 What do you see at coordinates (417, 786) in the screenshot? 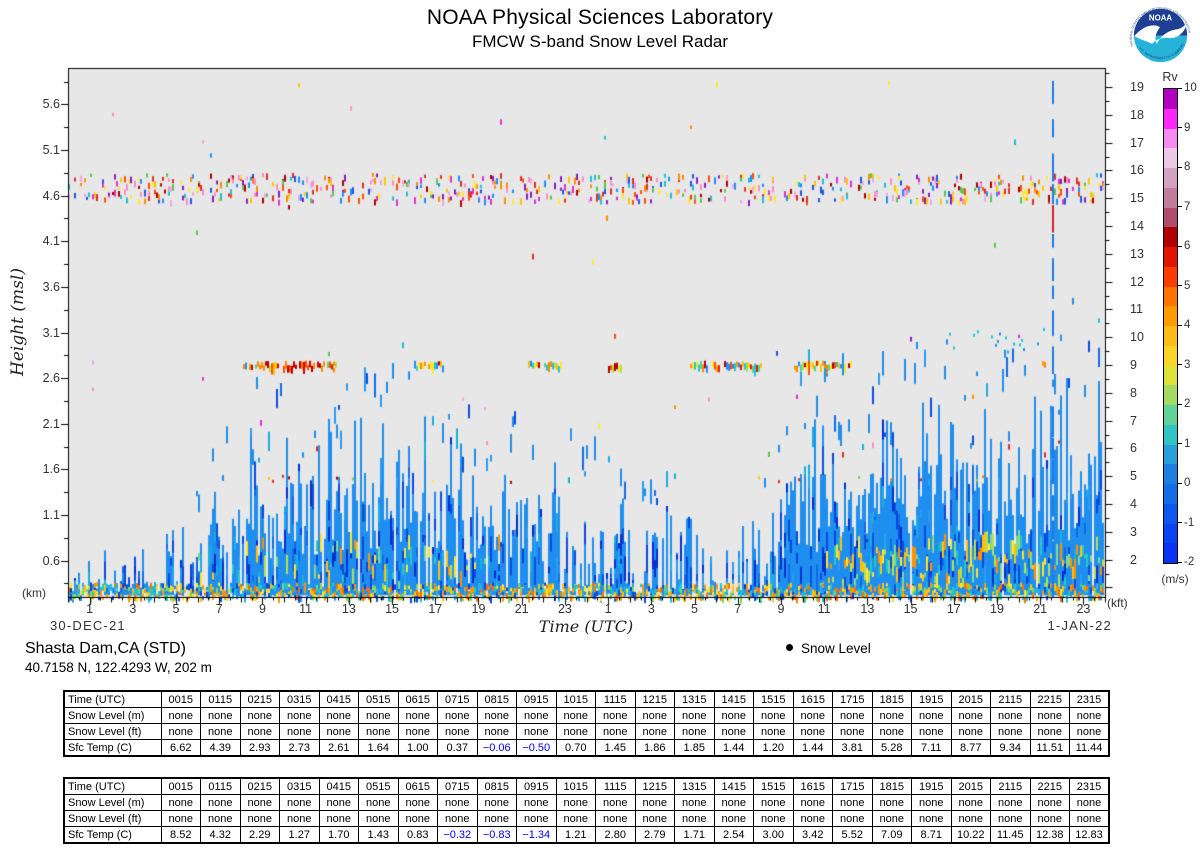
I see `table-cell: 0615` at bounding box center [417, 786].